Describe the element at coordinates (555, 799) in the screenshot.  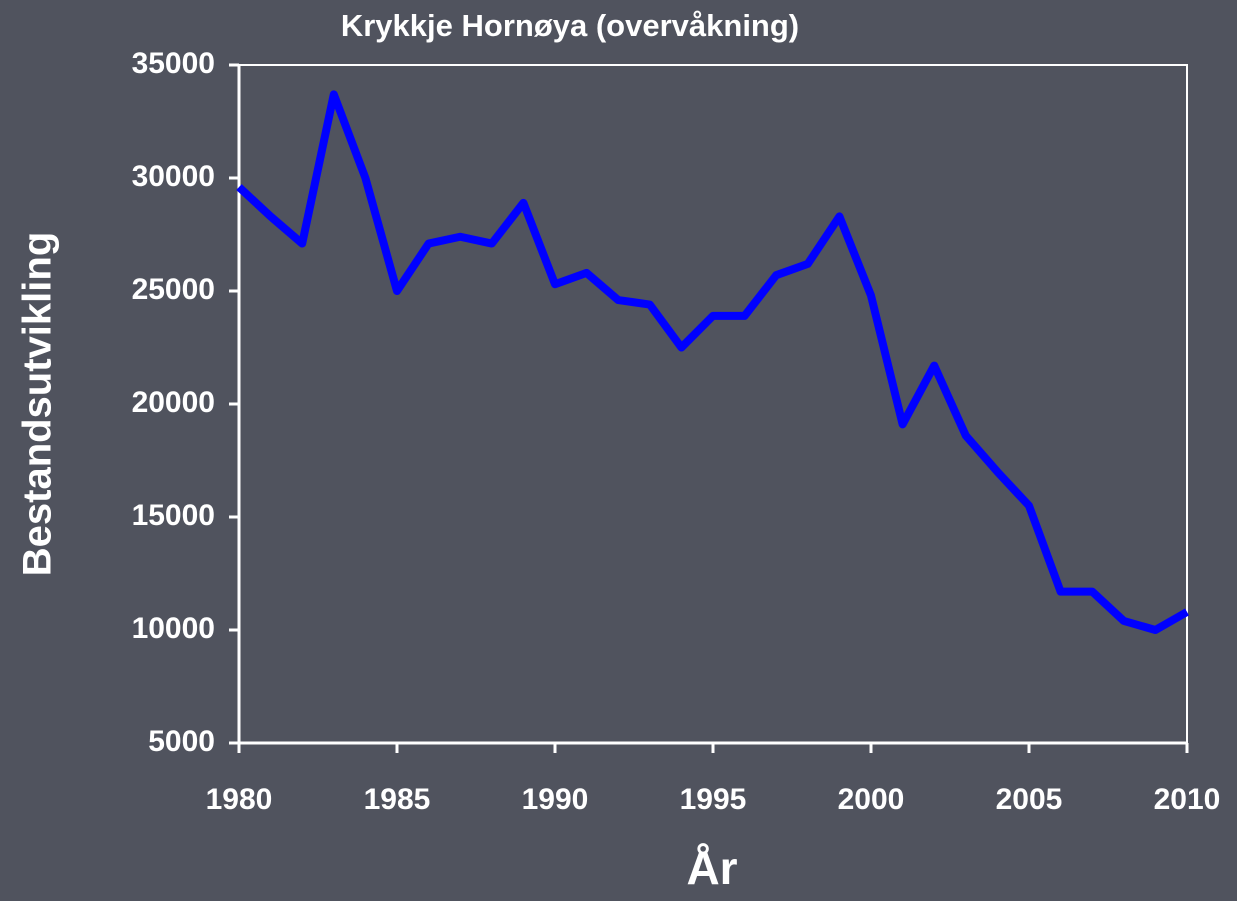
I see `x-tick-label: 1990` at that location.